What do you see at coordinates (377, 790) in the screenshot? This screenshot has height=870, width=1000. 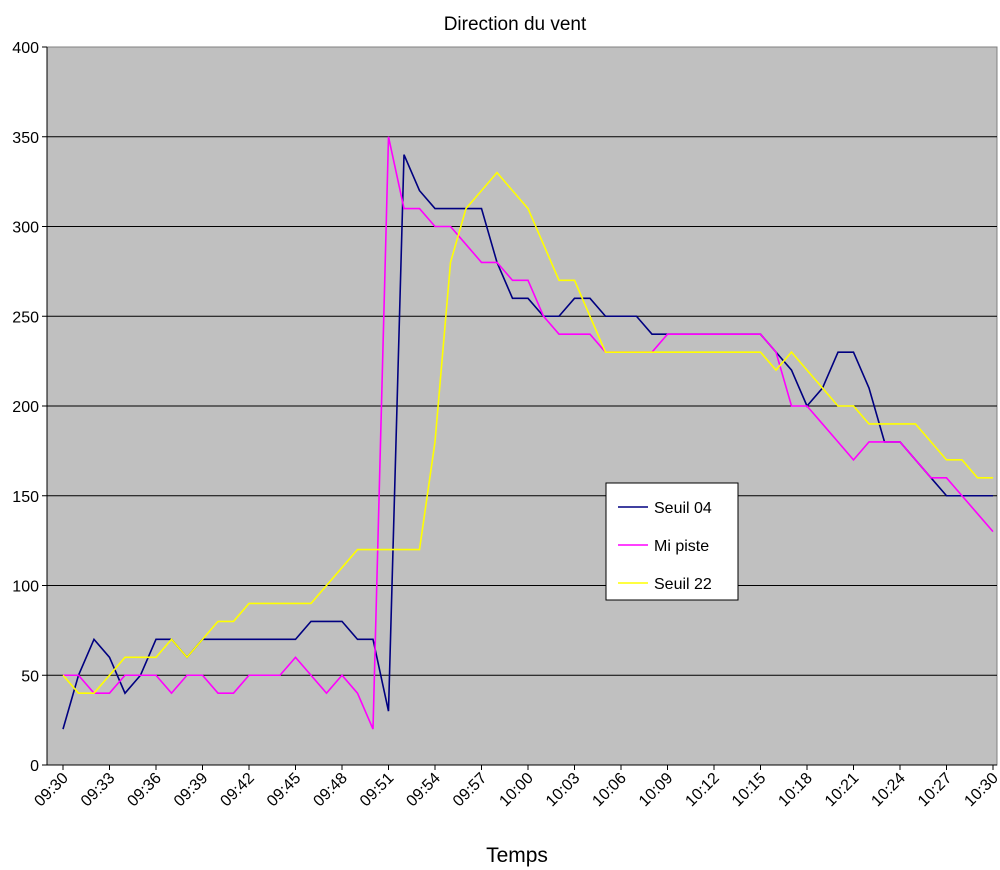 I see `x-tick-label: 09:51` at bounding box center [377, 790].